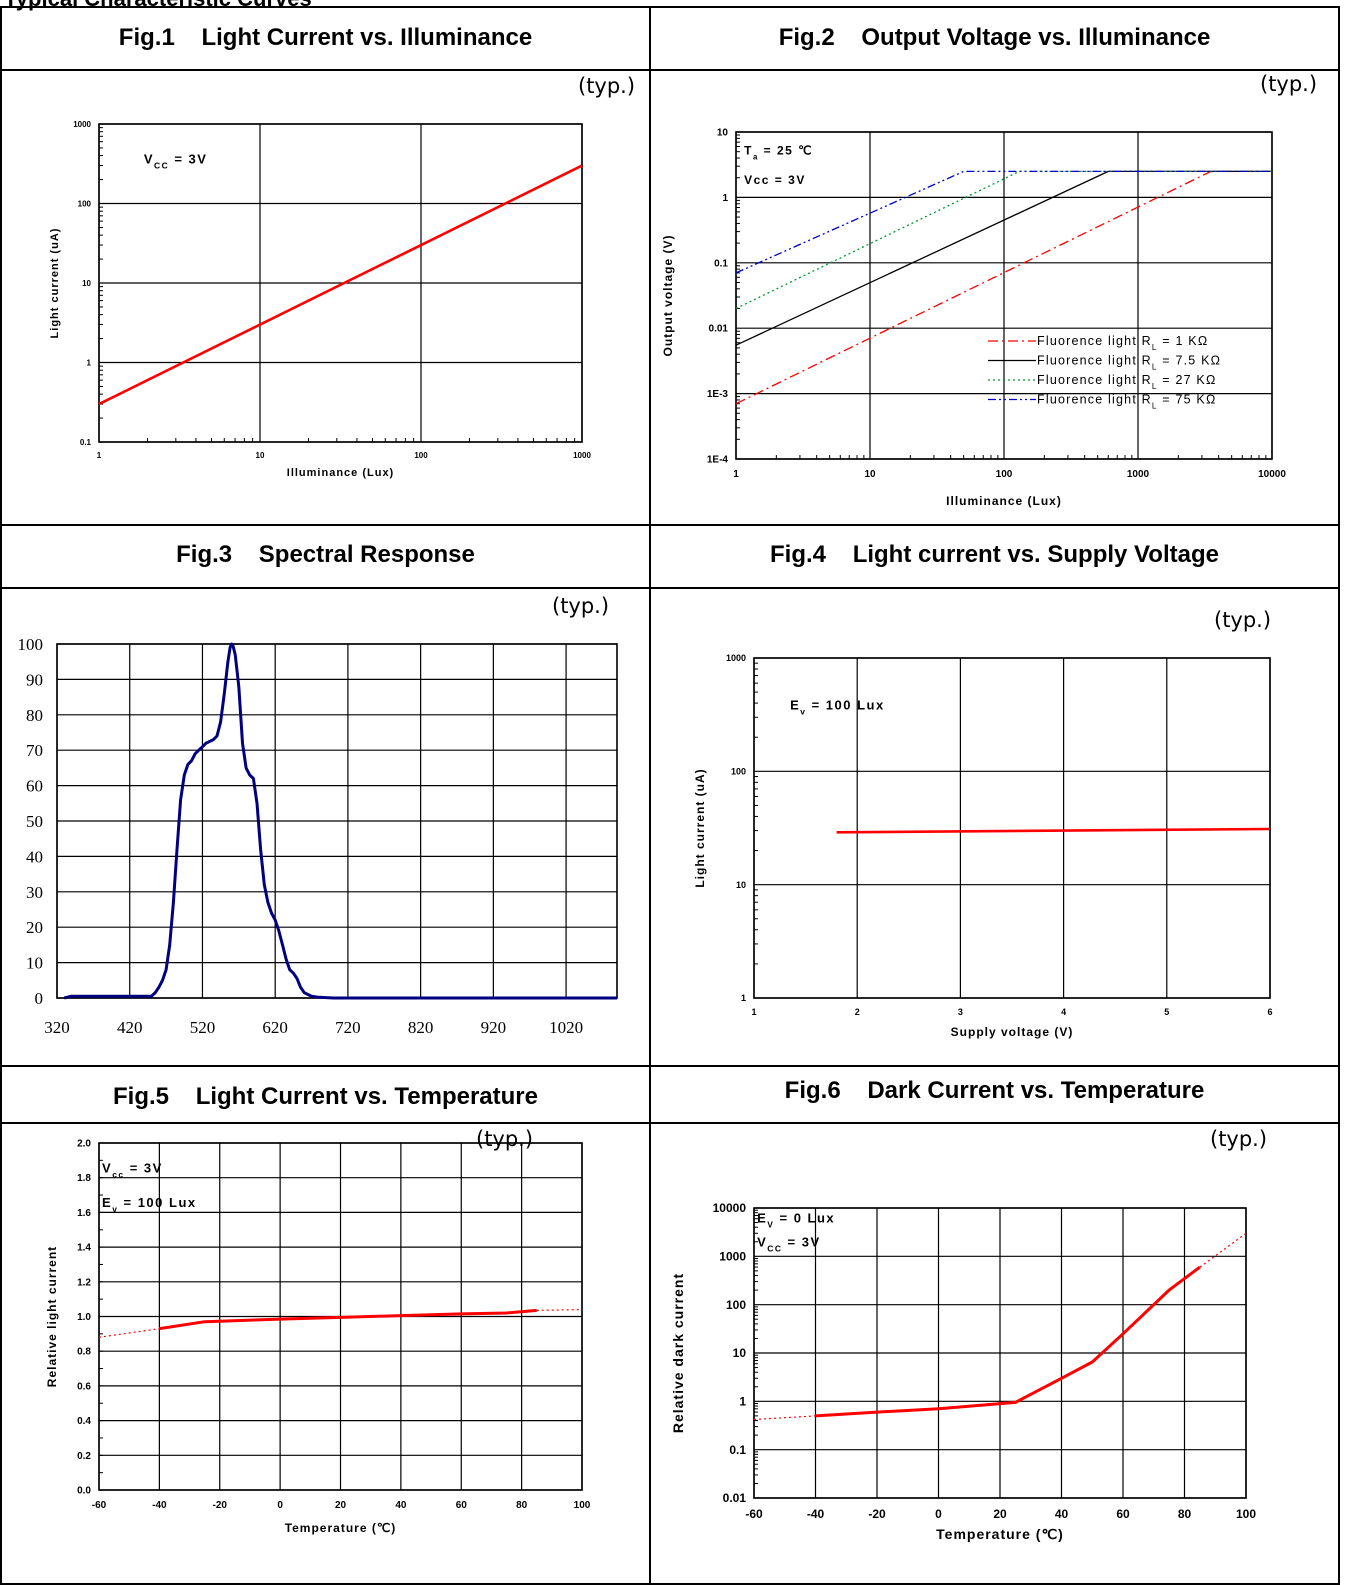 The image size is (1356, 1585). I want to click on fig5-minor-ticks, so click(101, 1316).